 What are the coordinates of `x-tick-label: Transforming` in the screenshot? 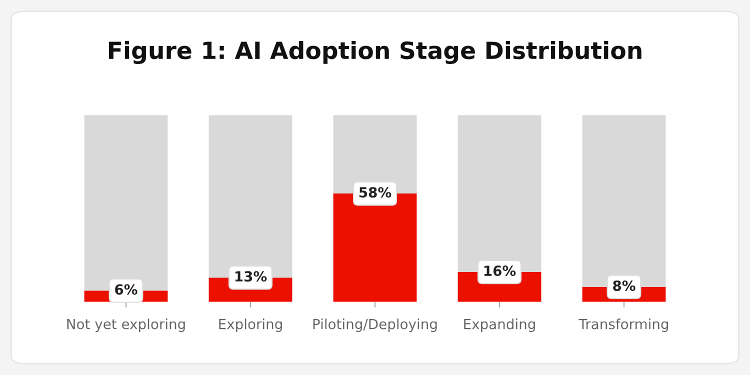 It's located at (623, 325).